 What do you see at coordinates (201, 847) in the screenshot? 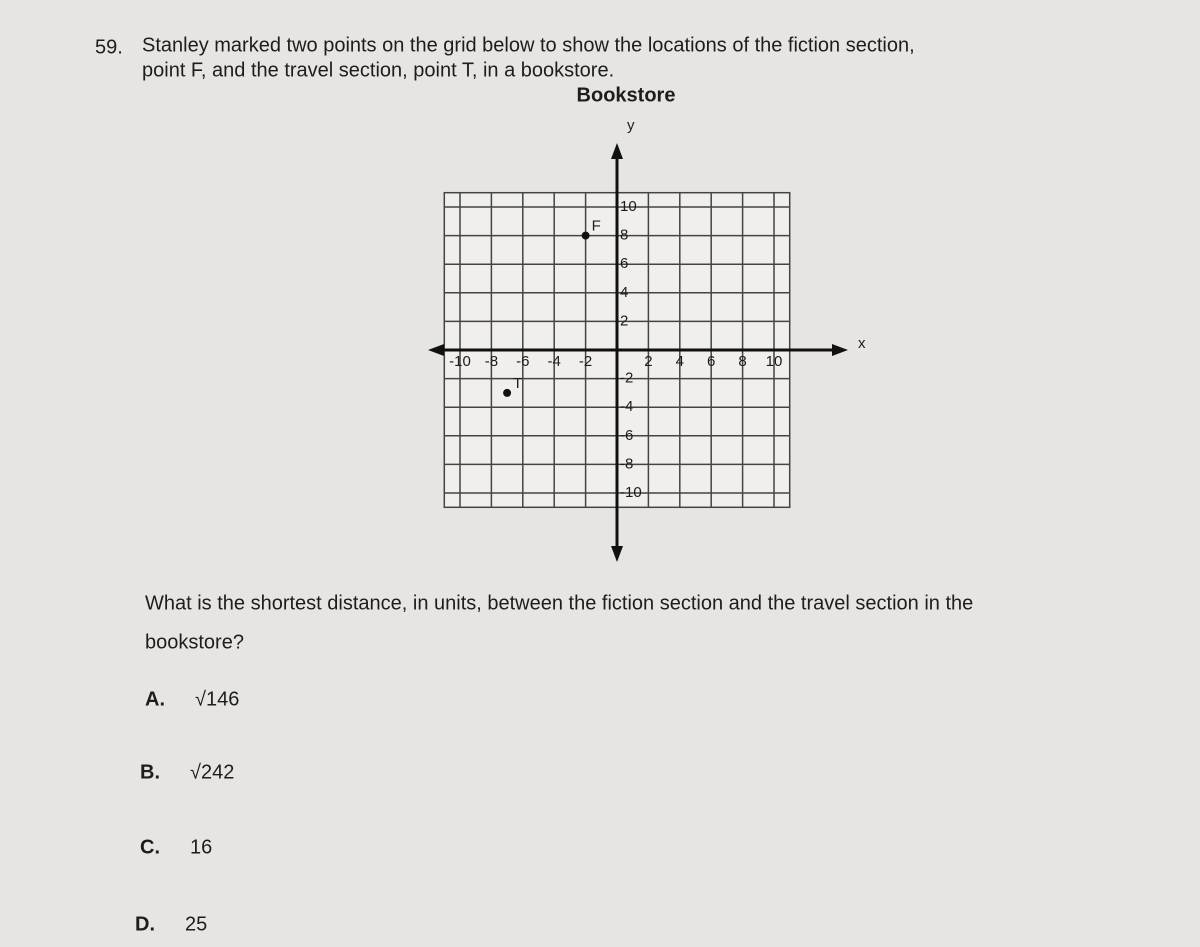
I see `choice-text: 16` at bounding box center [201, 847].